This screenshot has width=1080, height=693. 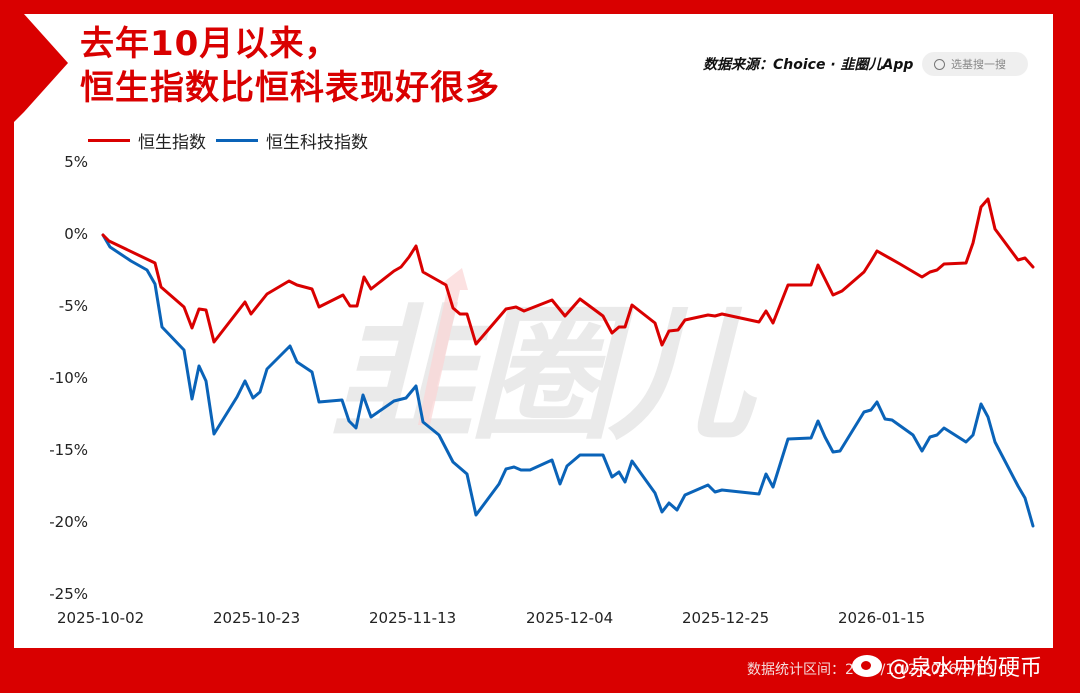 What do you see at coordinates (68, 450) in the screenshot?
I see `y-tick: -15%` at bounding box center [68, 450].